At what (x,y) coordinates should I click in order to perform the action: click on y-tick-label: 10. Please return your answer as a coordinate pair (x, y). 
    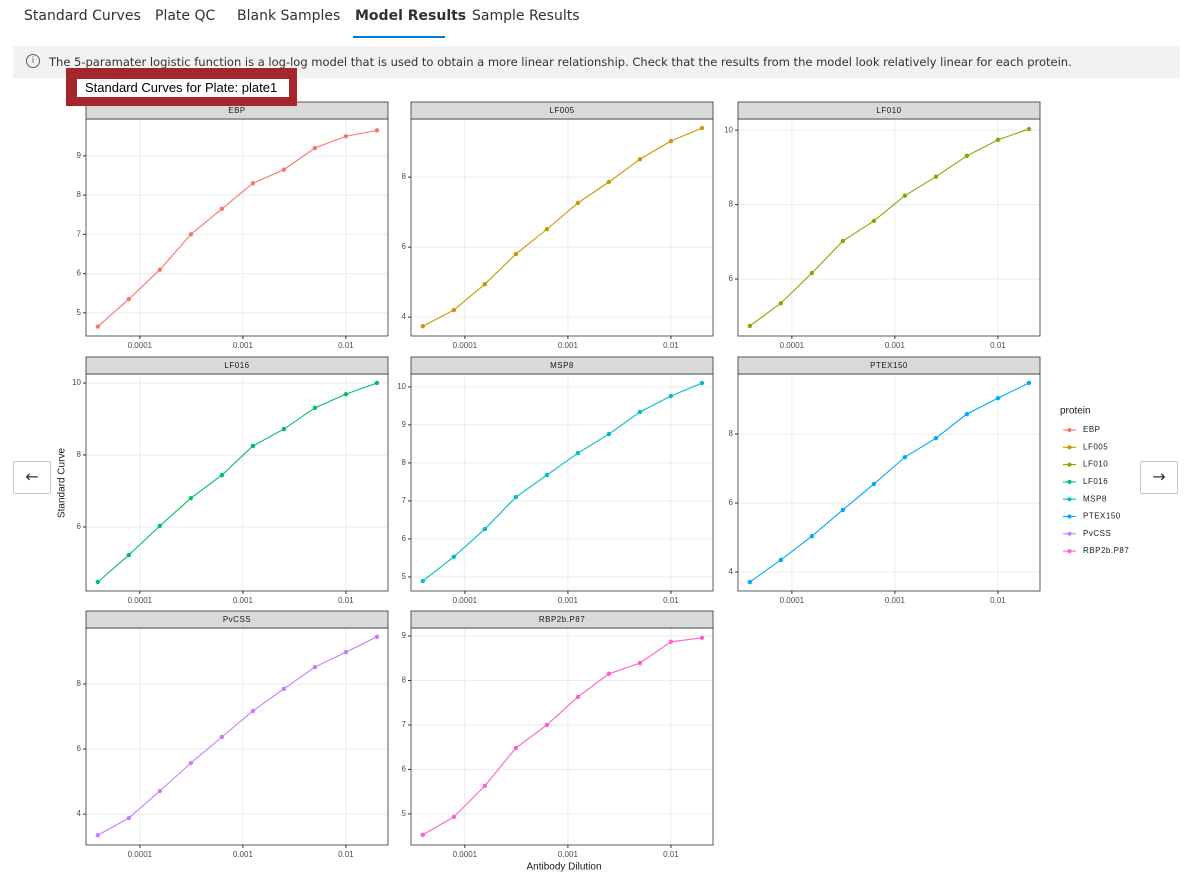
    Looking at the image, I should click on (76, 382).